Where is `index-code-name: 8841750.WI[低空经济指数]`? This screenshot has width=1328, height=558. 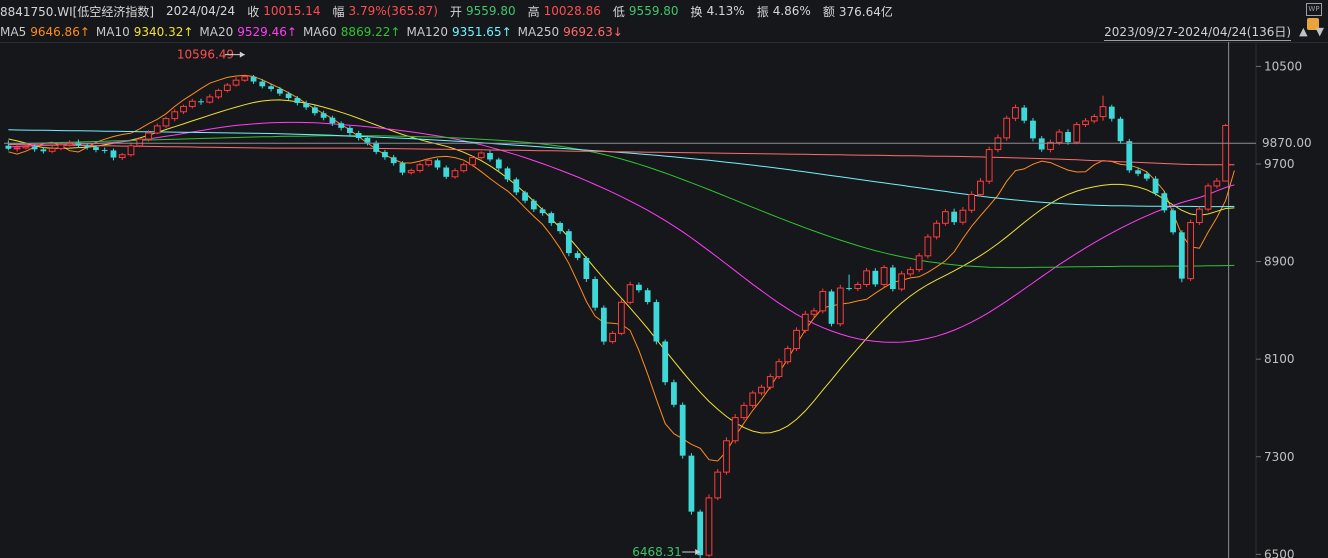
index-code-name: 8841750.WI[低空经济指数] is located at coordinates (77, 11).